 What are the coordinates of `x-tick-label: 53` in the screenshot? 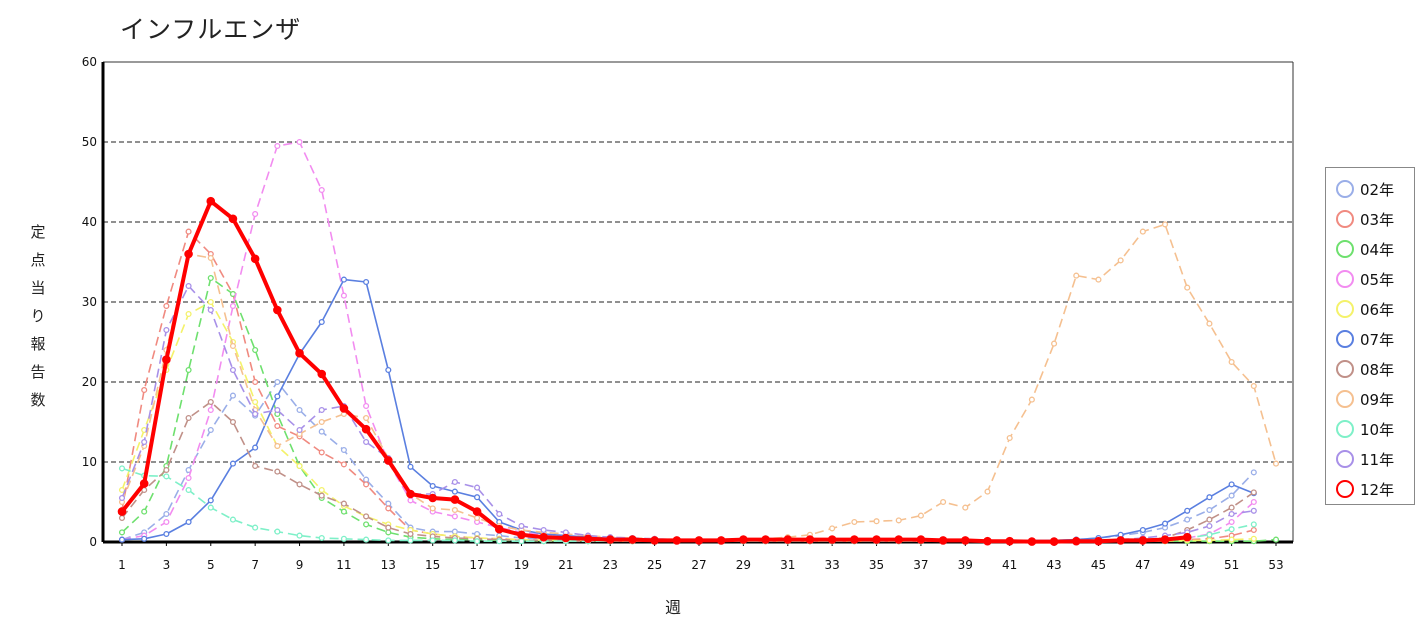 It's located at (1275, 565).